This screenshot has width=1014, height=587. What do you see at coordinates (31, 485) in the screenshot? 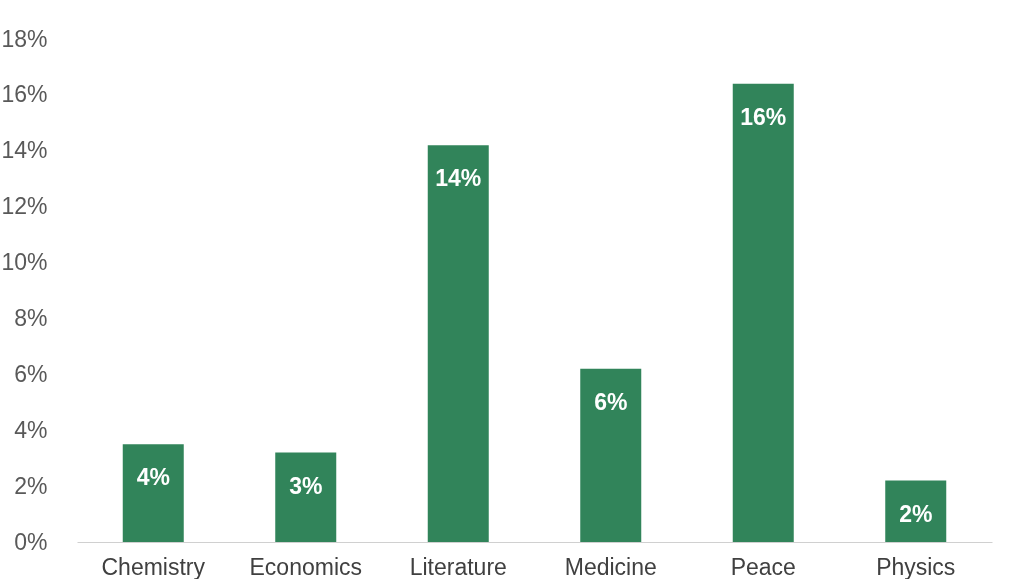
I see `y-tick-label: 2%` at bounding box center [31, 485].